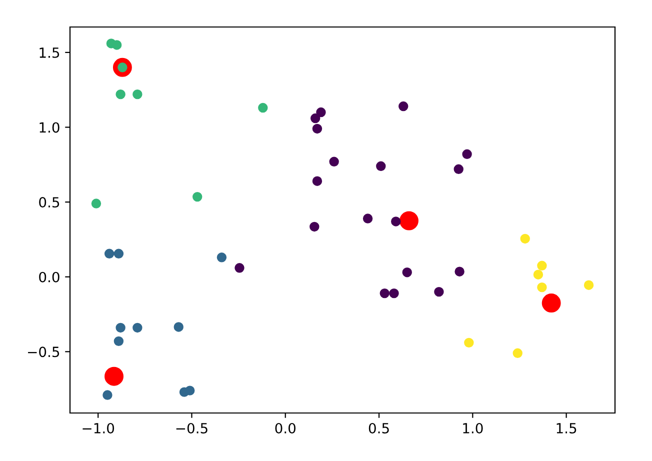 Image resolution: width=652 pixels, height=461 pixels. I want to click on x-tick-label: 0.5, so click(378, 428).